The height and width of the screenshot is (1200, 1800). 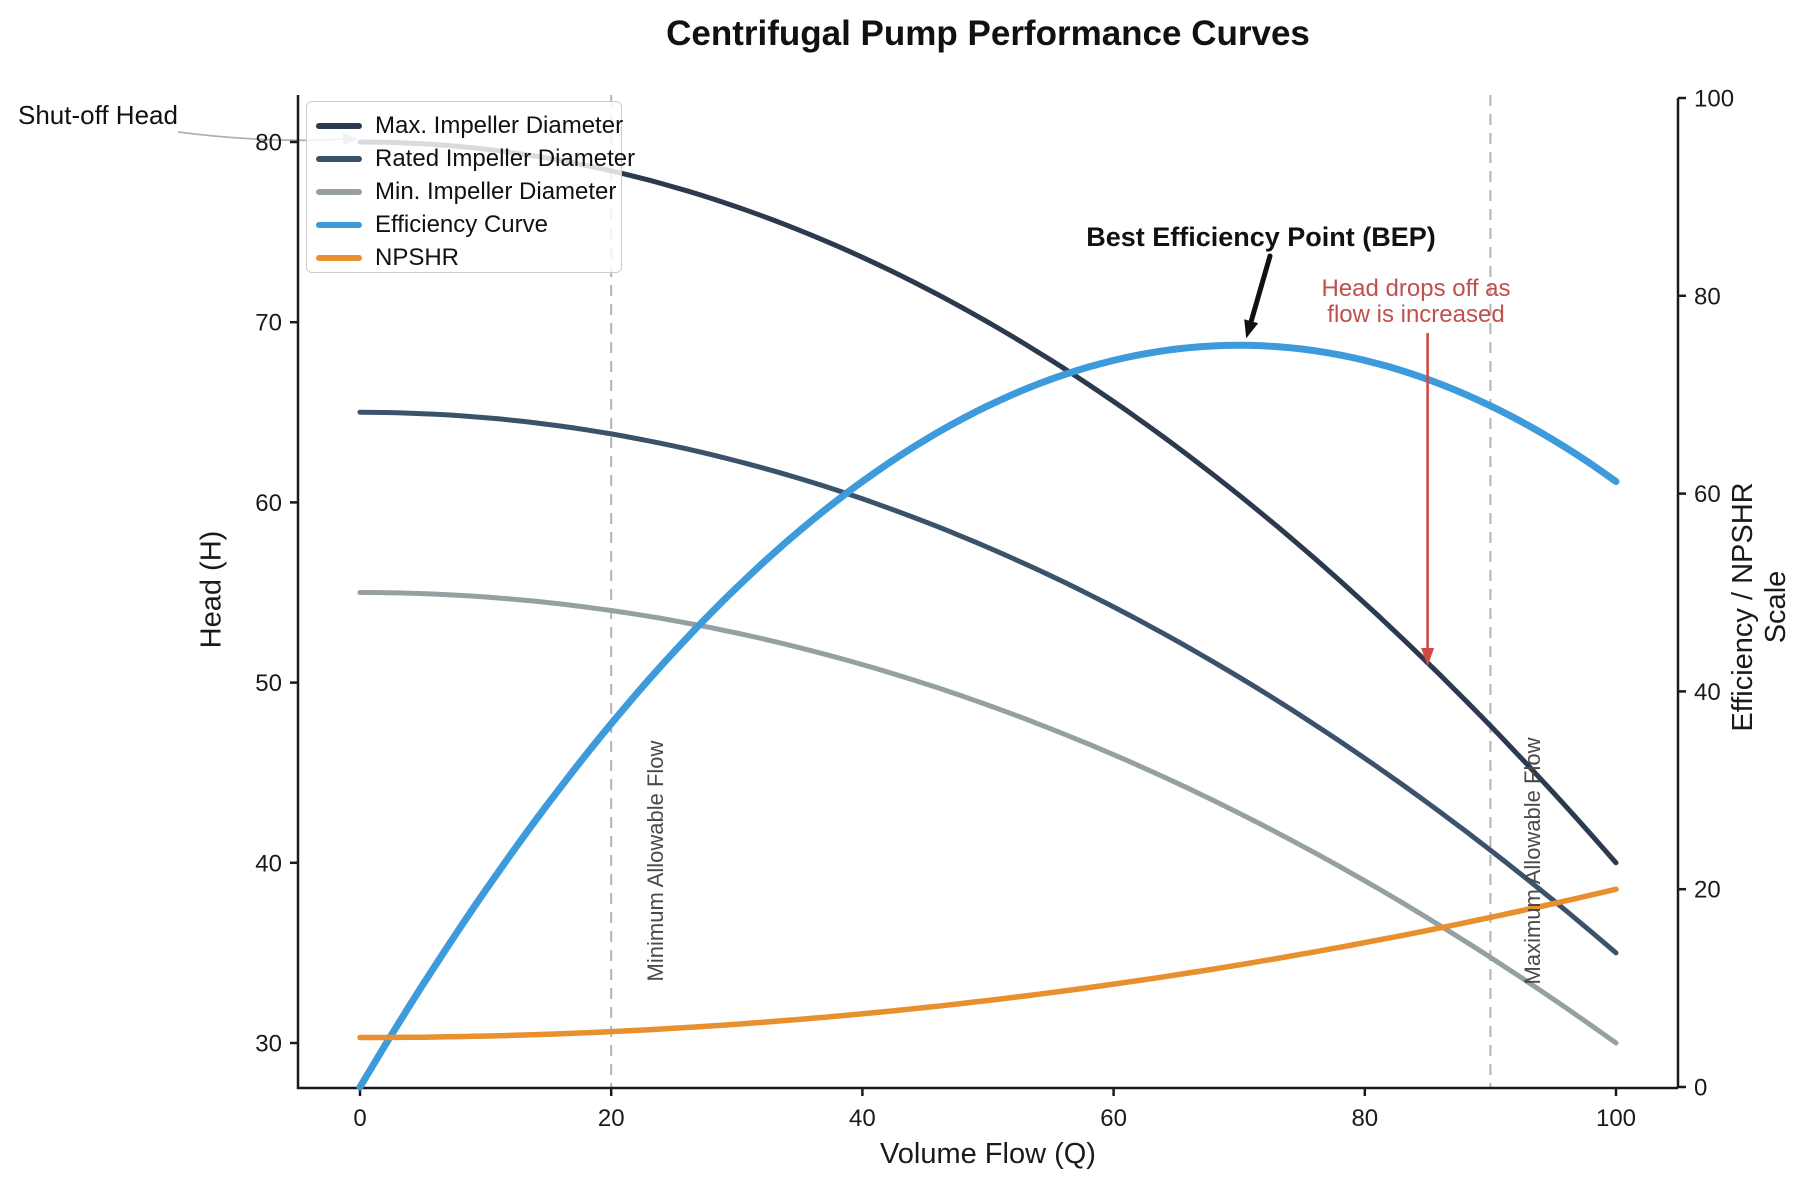 I want to click on bep-arrowhead, so click(x=1251, y=329).